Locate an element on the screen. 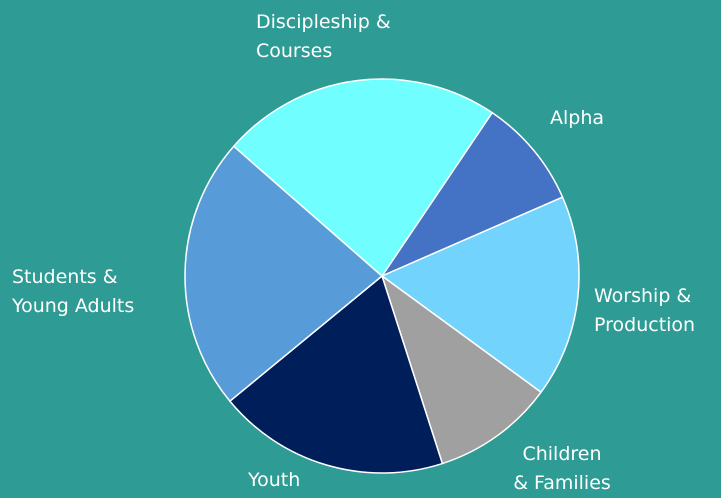 The height and width of the screenshot is (498, 721). pie-slice-discipleship-courses is located at coordinates (363, 177).